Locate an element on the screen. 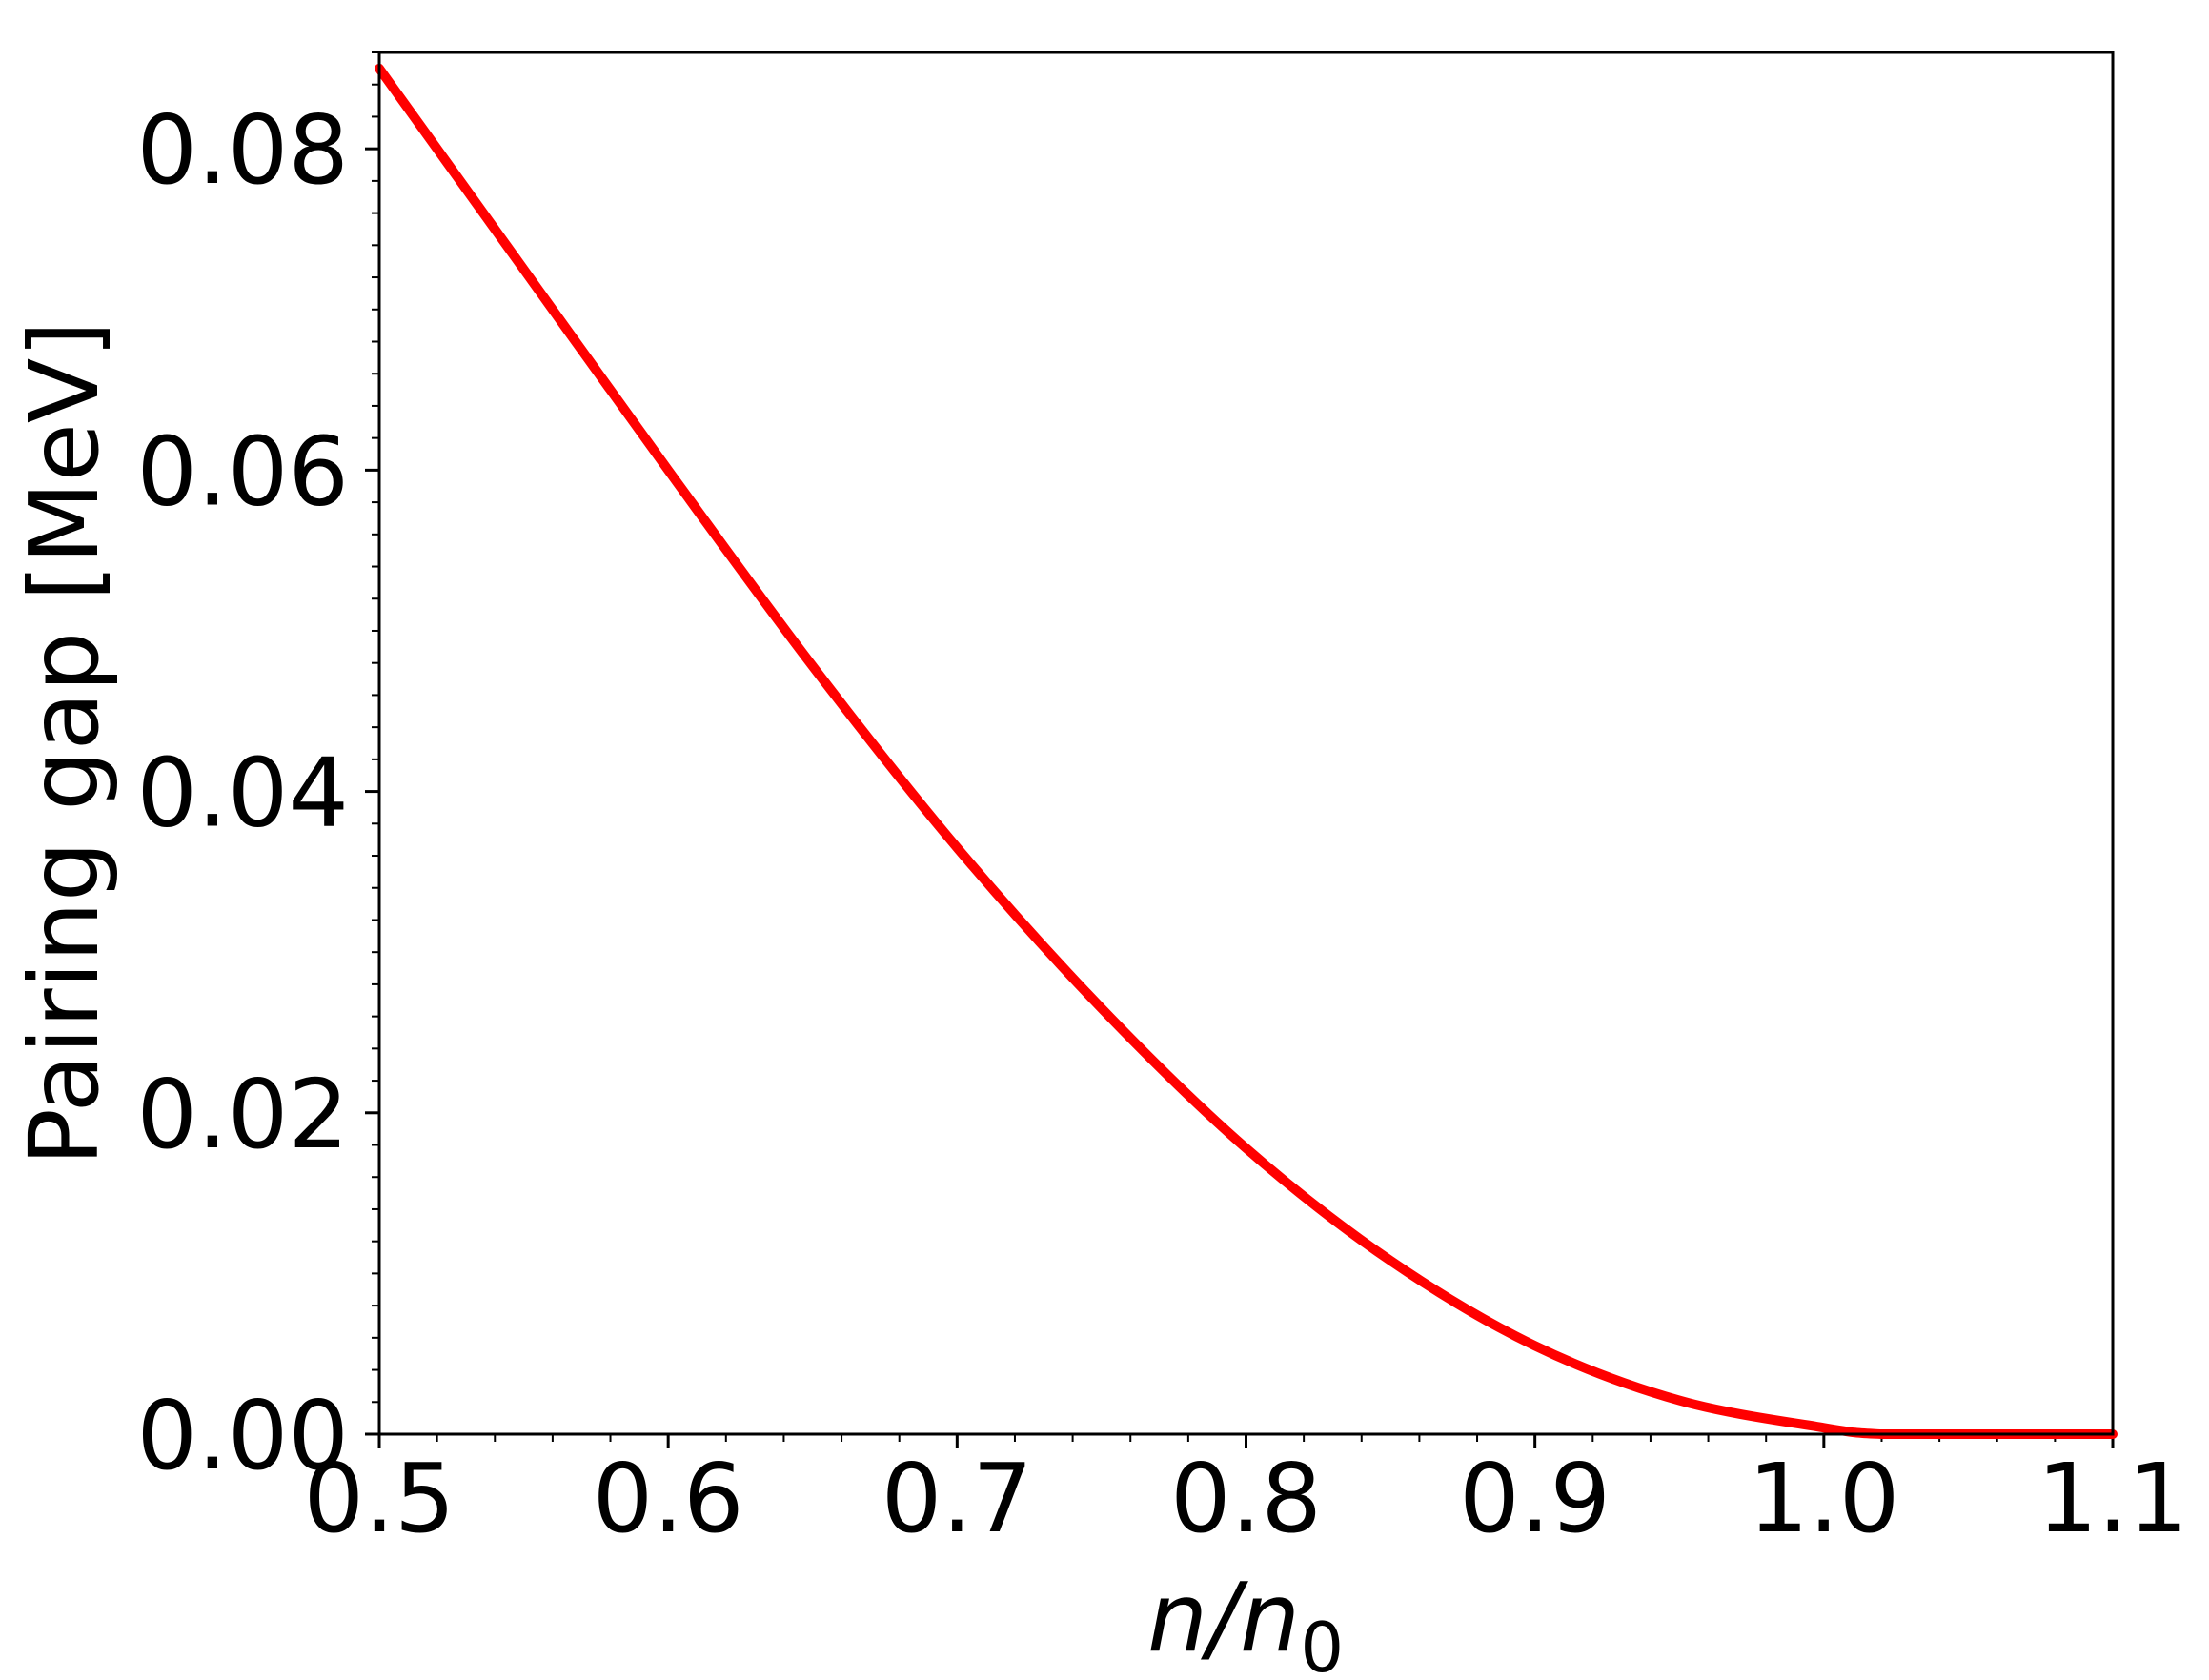 This screenshot has width=2209, height=1680. x-tick-label: 1.0 is located at coordinates (1824, 1498).